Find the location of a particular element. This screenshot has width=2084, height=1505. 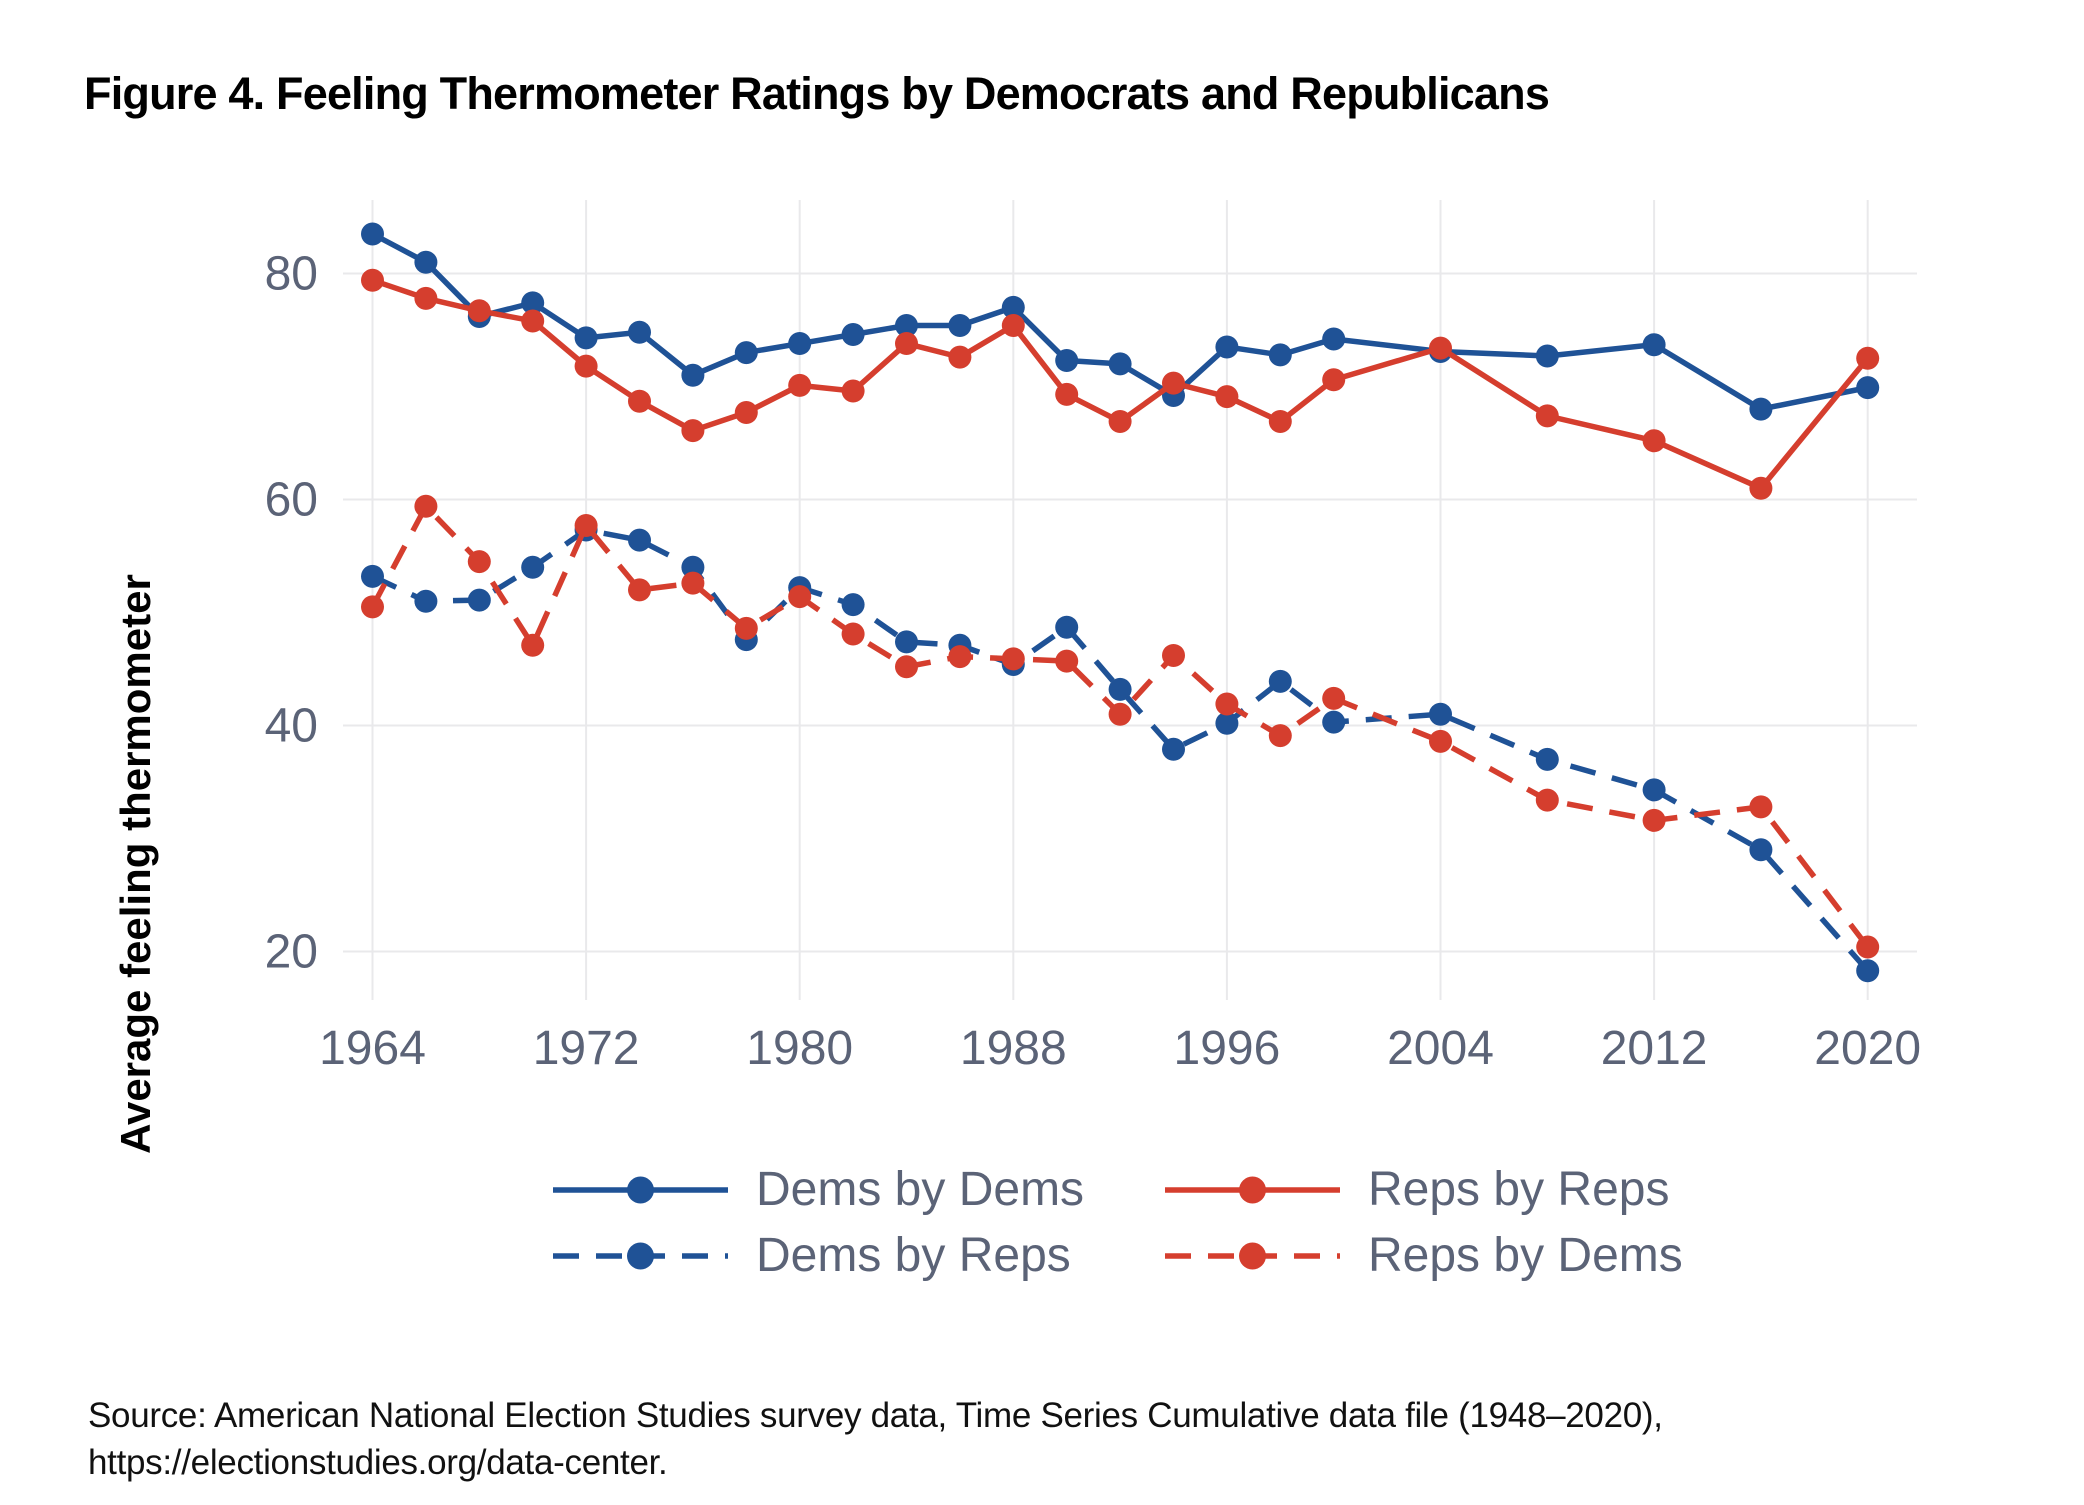

source-line-2: https://electionstudies.org/data-center. is located at coordinates (378, 1462).